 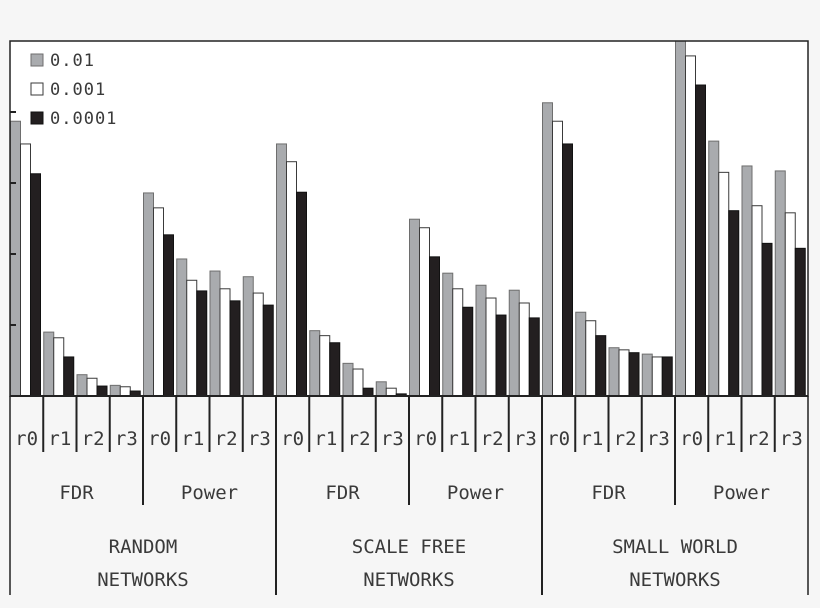 I want to click on legend: 0.01 0.001 0.0001, so click(x=73, y=90).